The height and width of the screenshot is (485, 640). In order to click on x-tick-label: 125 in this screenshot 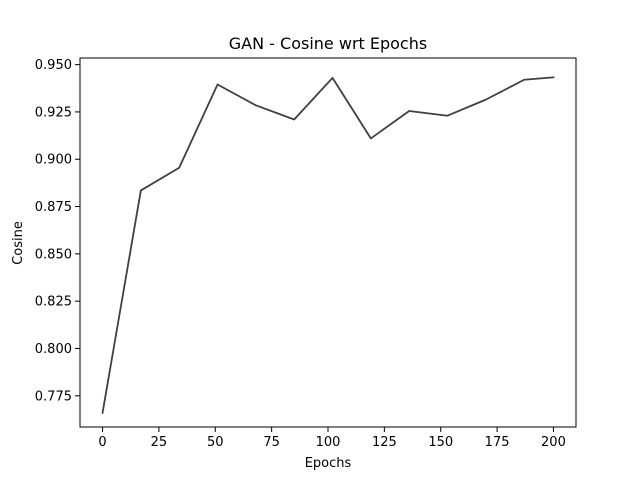, I will do `click(384, 442)`.